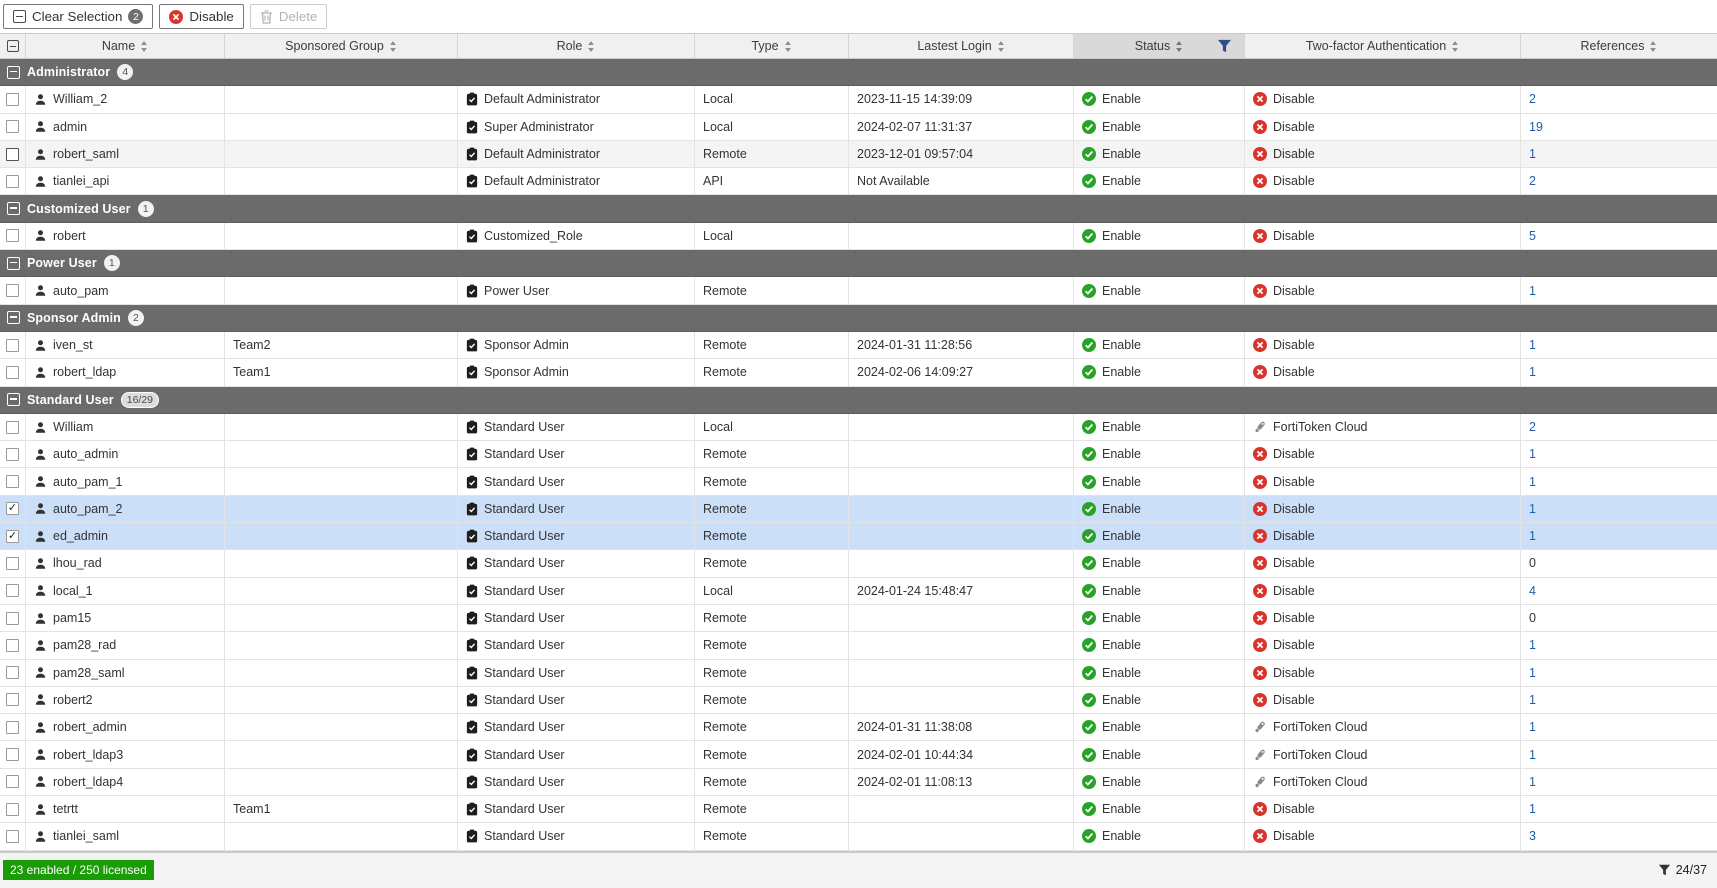  What do you see at coordinates (1294, 126) in the screenshot?
I see `two-factor-label: Disable` at bounding box center [1294, 126].